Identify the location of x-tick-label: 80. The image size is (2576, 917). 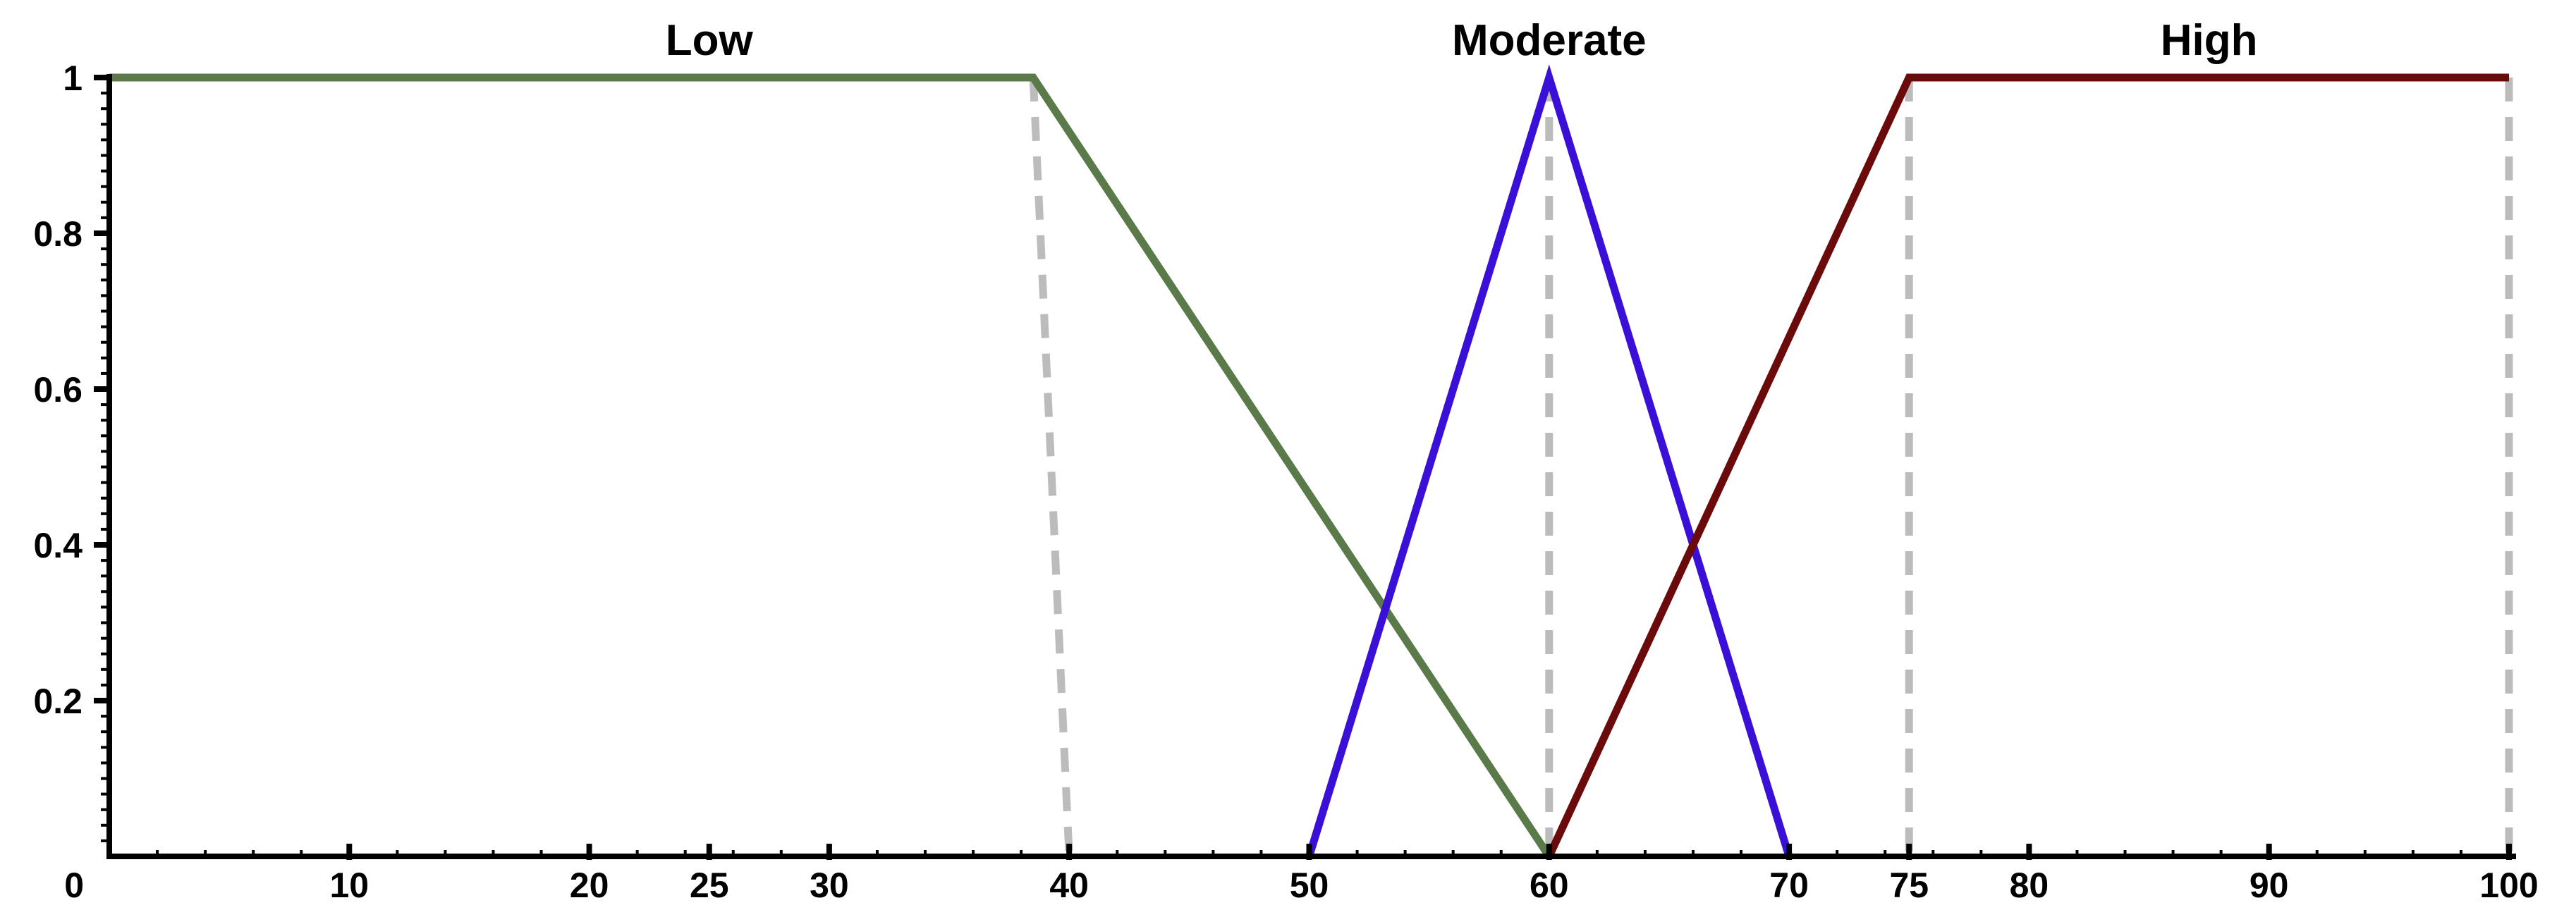
(2030, 885).